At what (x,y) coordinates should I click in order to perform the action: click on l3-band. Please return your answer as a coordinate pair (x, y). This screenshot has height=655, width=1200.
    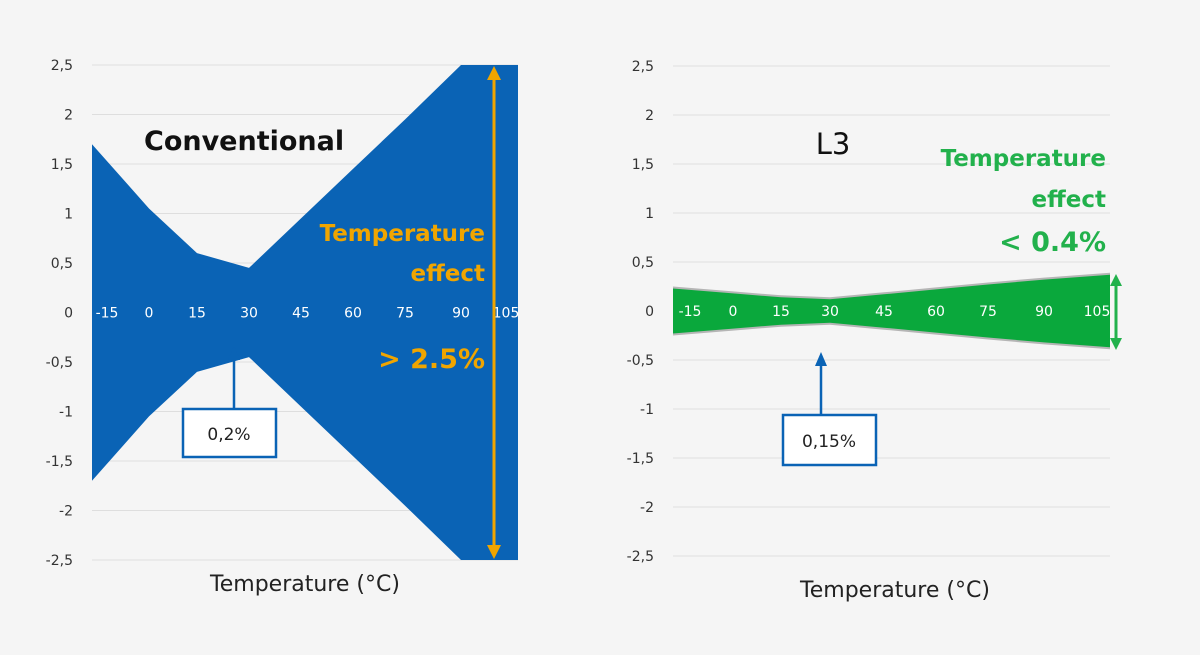
    Looking at the image, I should click on (891, 311).